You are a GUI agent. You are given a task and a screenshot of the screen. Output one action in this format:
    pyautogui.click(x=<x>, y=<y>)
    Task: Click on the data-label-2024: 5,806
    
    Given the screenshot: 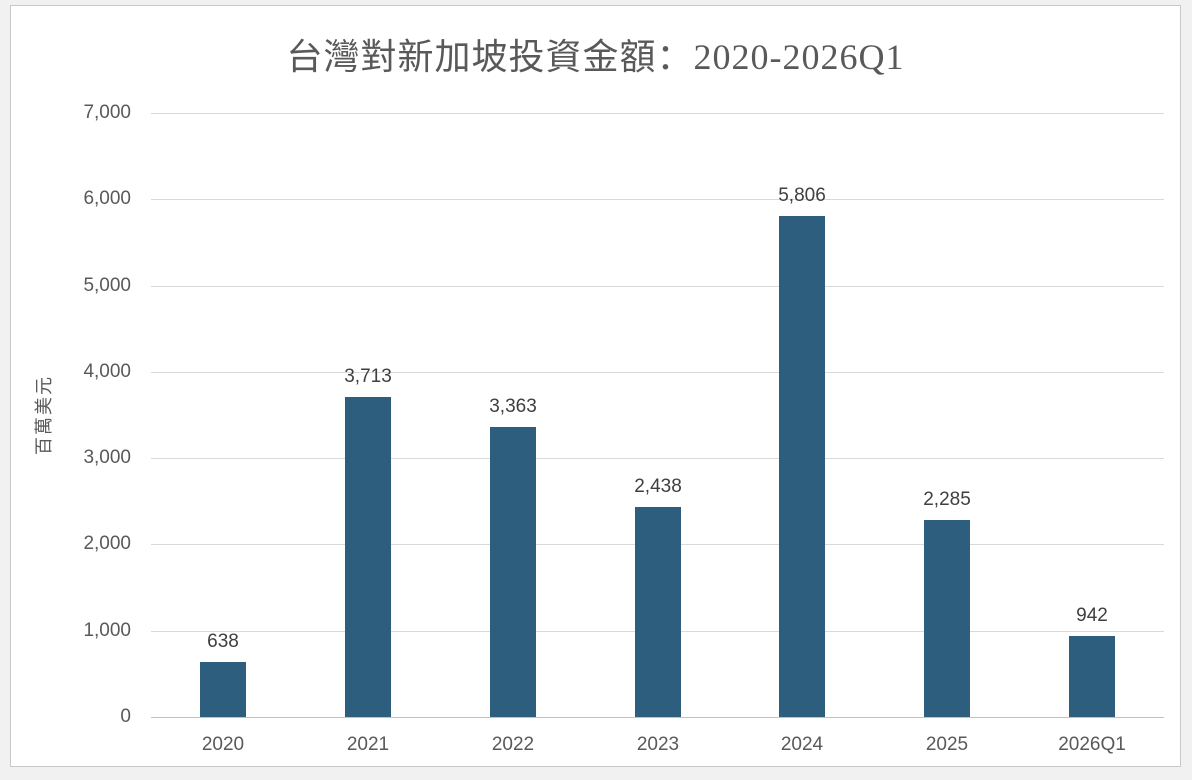 What is the action you would take?
    pyautogui.click(x=802, y=195)
    